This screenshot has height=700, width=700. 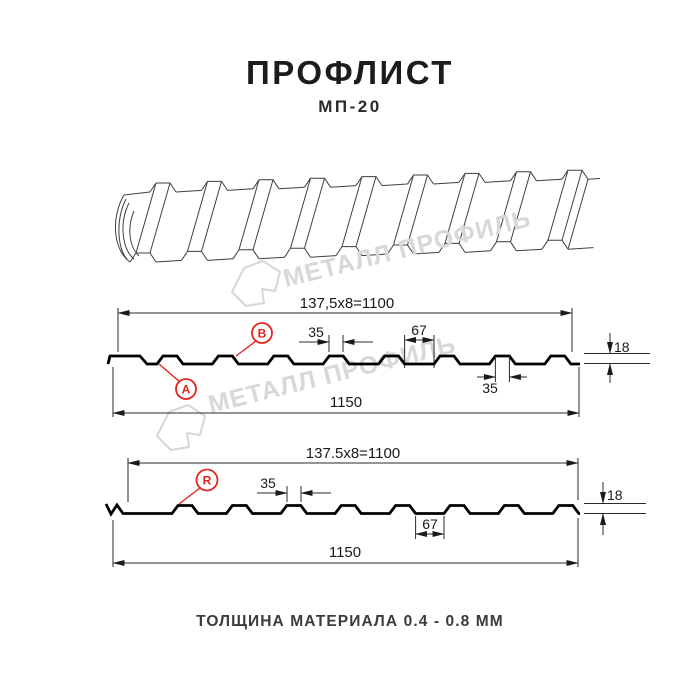 I want to click on cross-section-diagram-reverse: 137.5x8=1100 35 67 18 1150 R, so click(x=375, y=506).